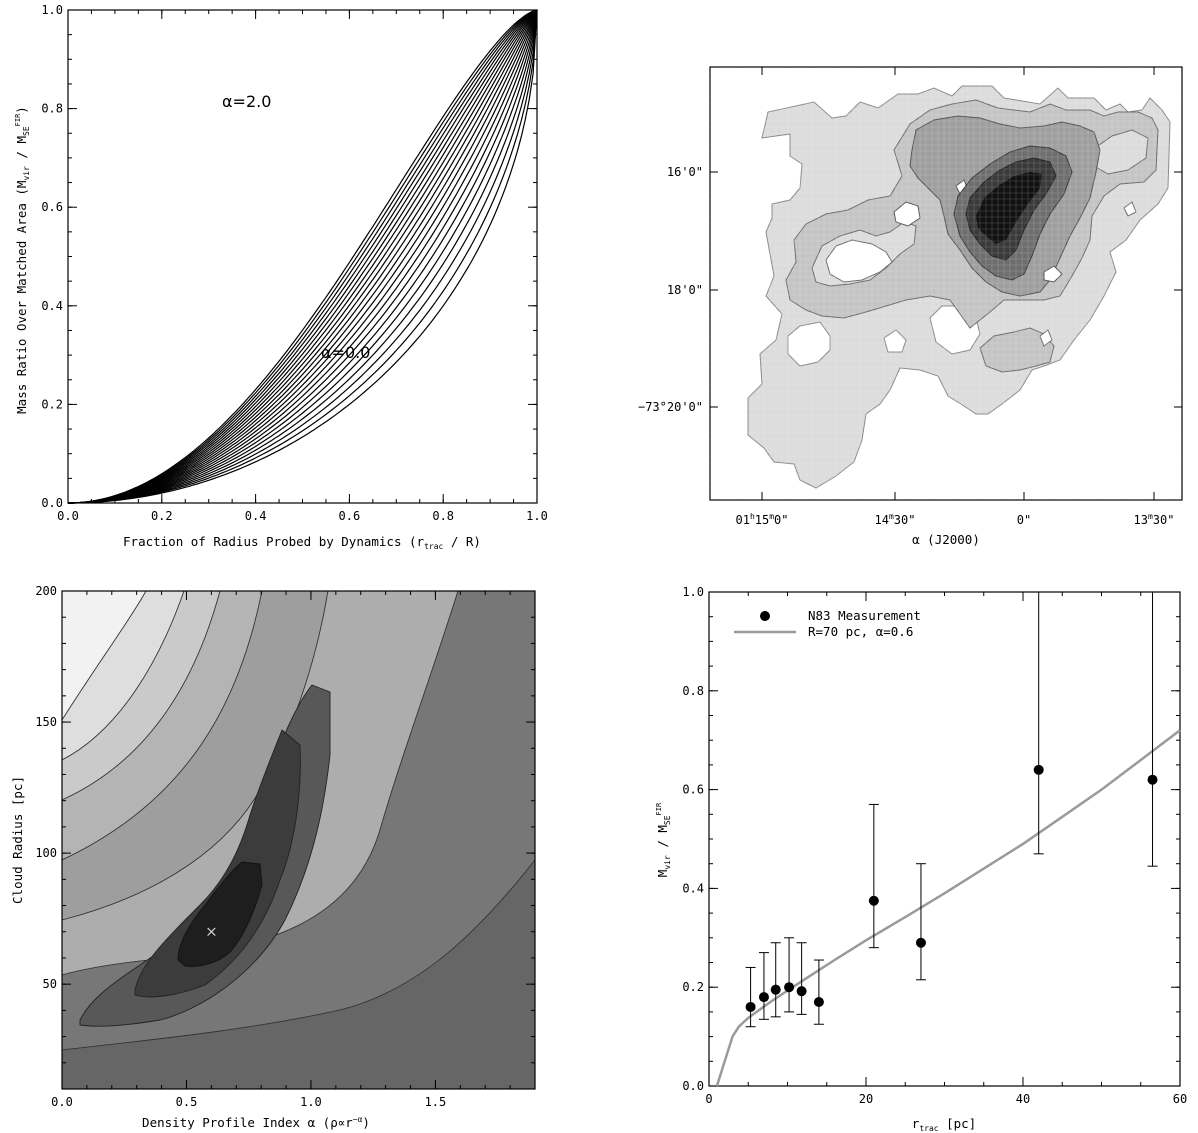 The width and height of the screenshot is (1198, 1133). Describe the element at coordinates (256, 1122) in the screenshot. I see `panel-c-x-axis-label: Density Profile Index α (ρ∝r−α)` at that location.